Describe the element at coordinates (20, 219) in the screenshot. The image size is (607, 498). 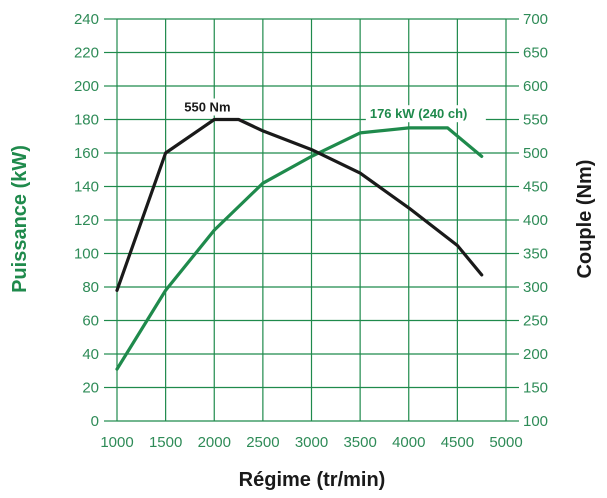
I see `y-left-axis-title: Puissance (kW)` at that location.